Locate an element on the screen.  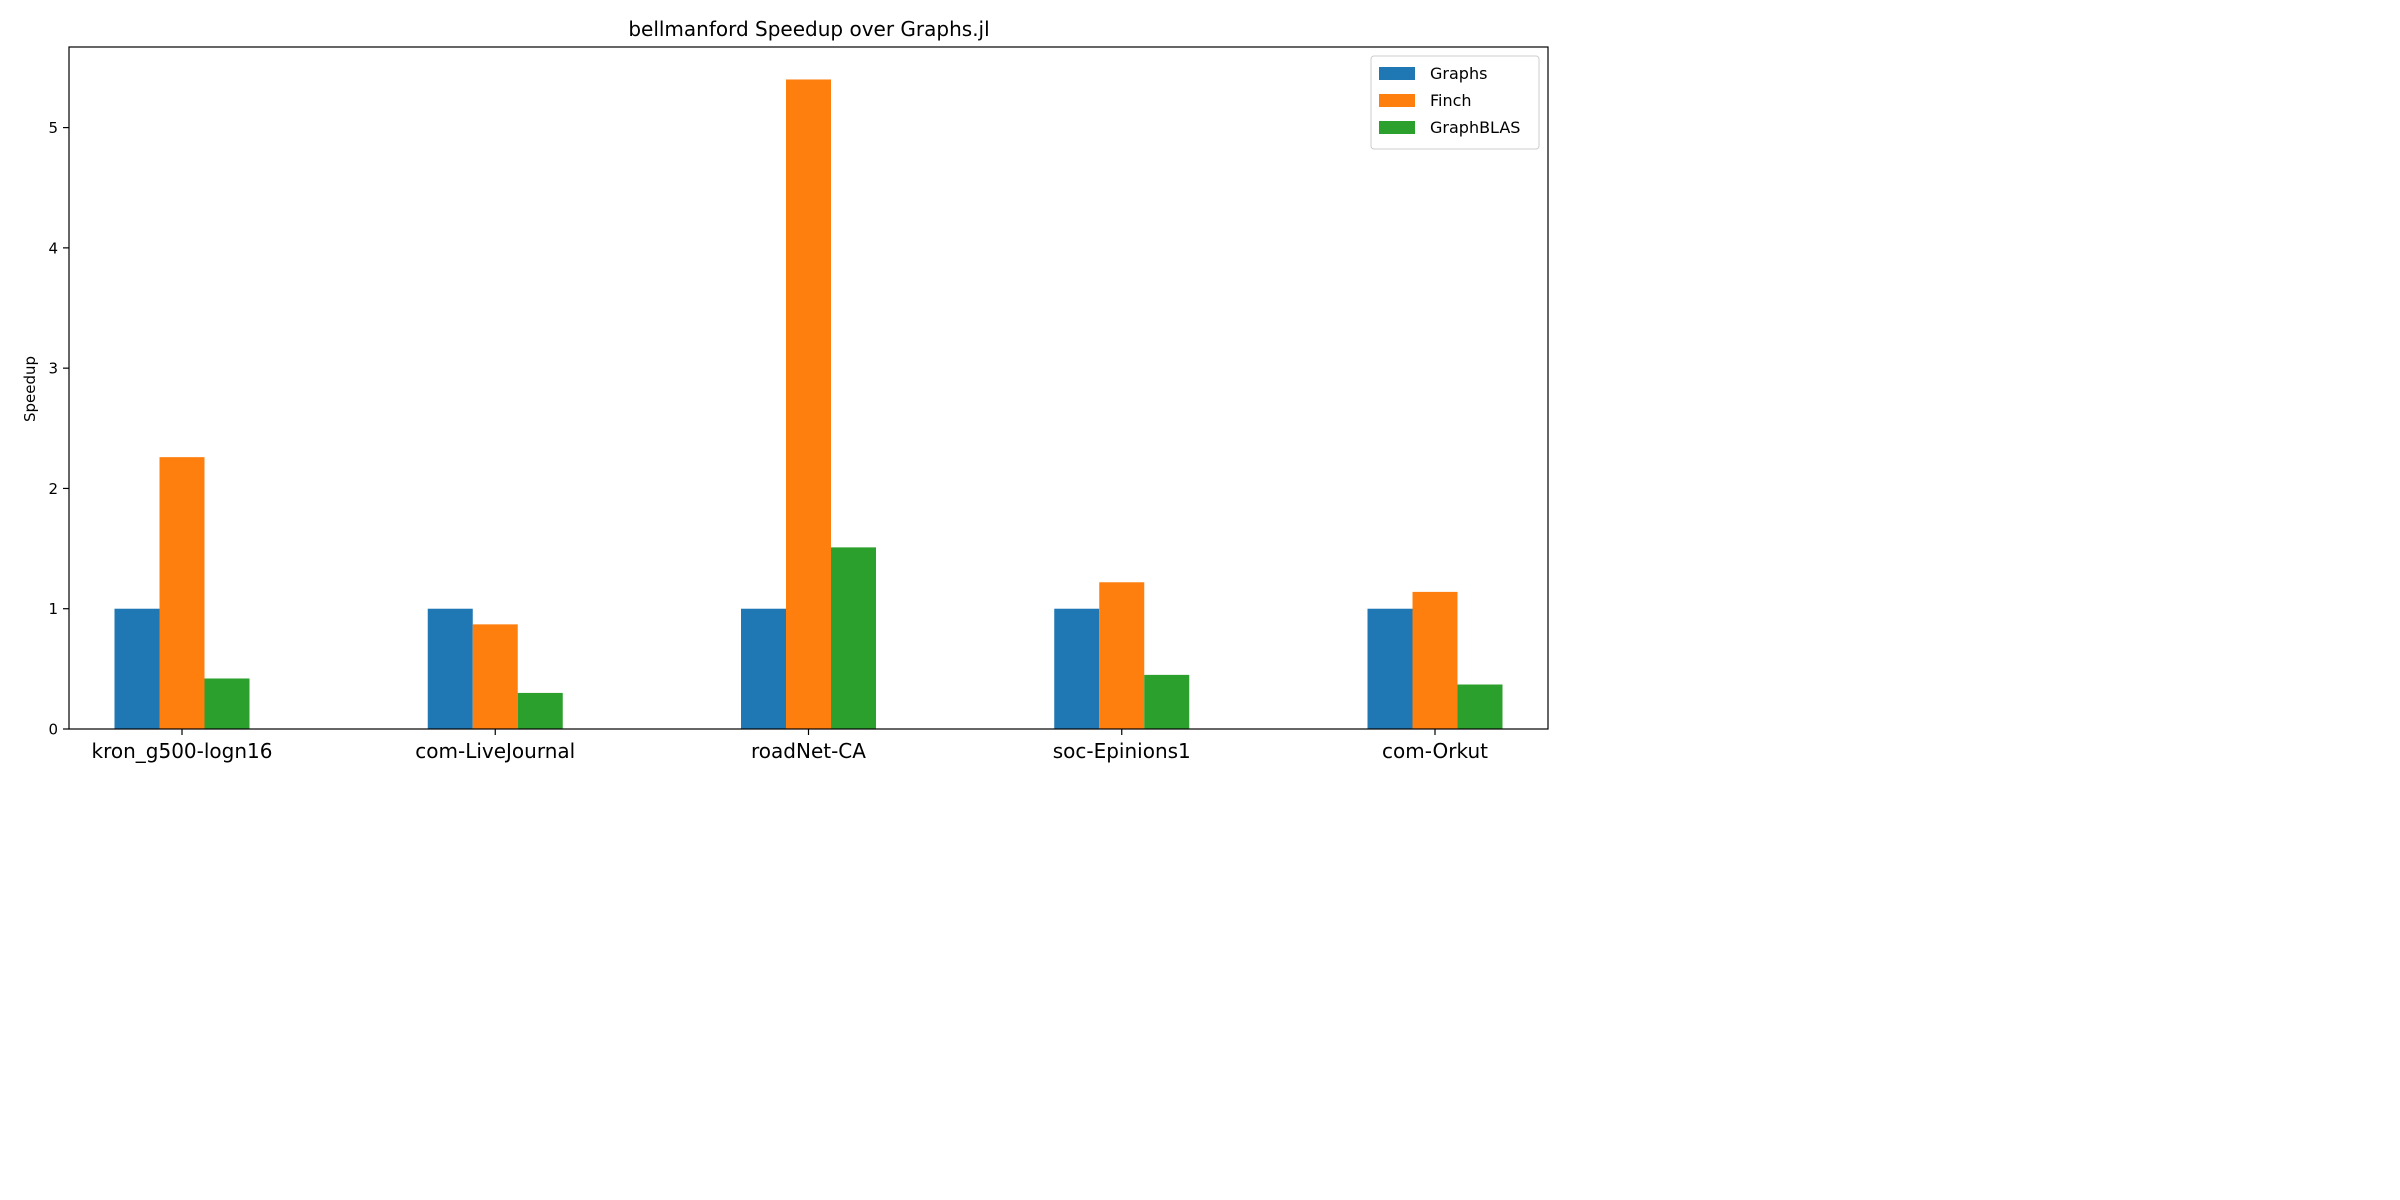
x-tick-label: soc-Epinions1 is located at coordinates (1122, 751).